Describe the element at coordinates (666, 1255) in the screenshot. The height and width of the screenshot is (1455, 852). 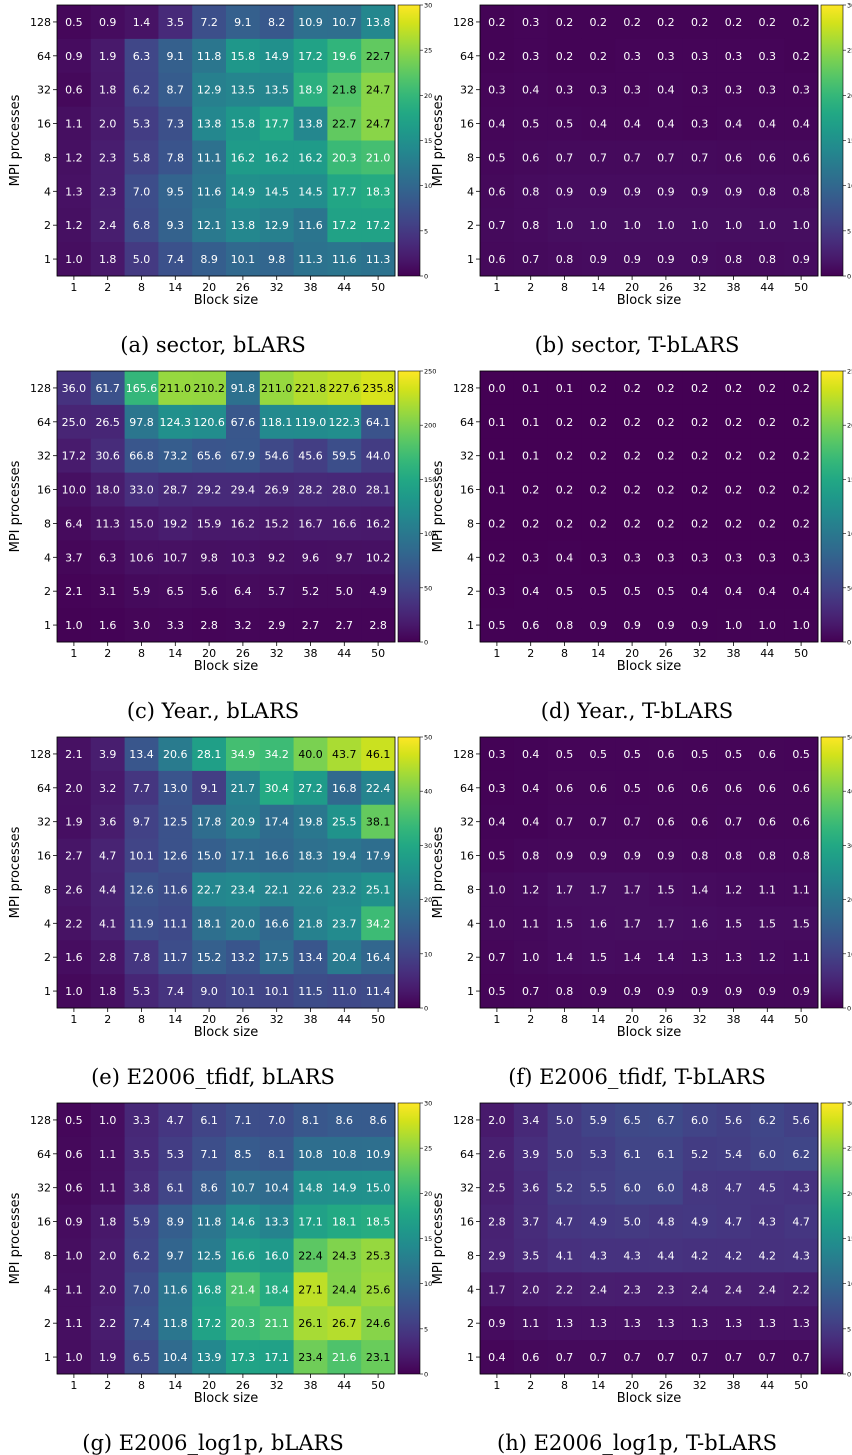
I see `cell-value-label: 4.4` at that location.